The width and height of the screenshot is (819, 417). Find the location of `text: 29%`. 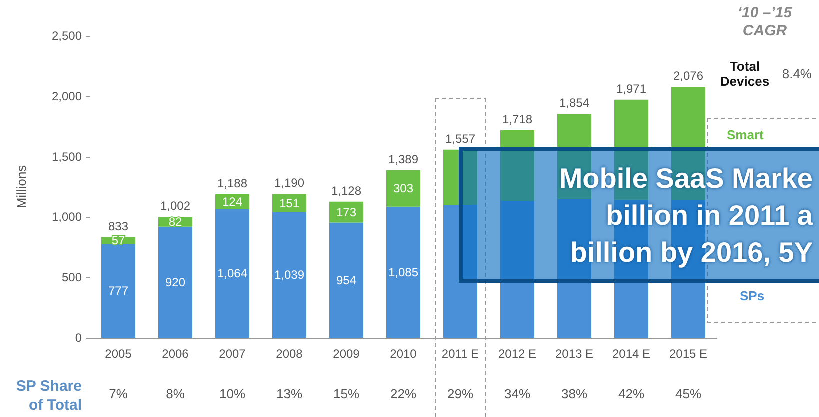

text: 29% is located at coordinates (460, 394).